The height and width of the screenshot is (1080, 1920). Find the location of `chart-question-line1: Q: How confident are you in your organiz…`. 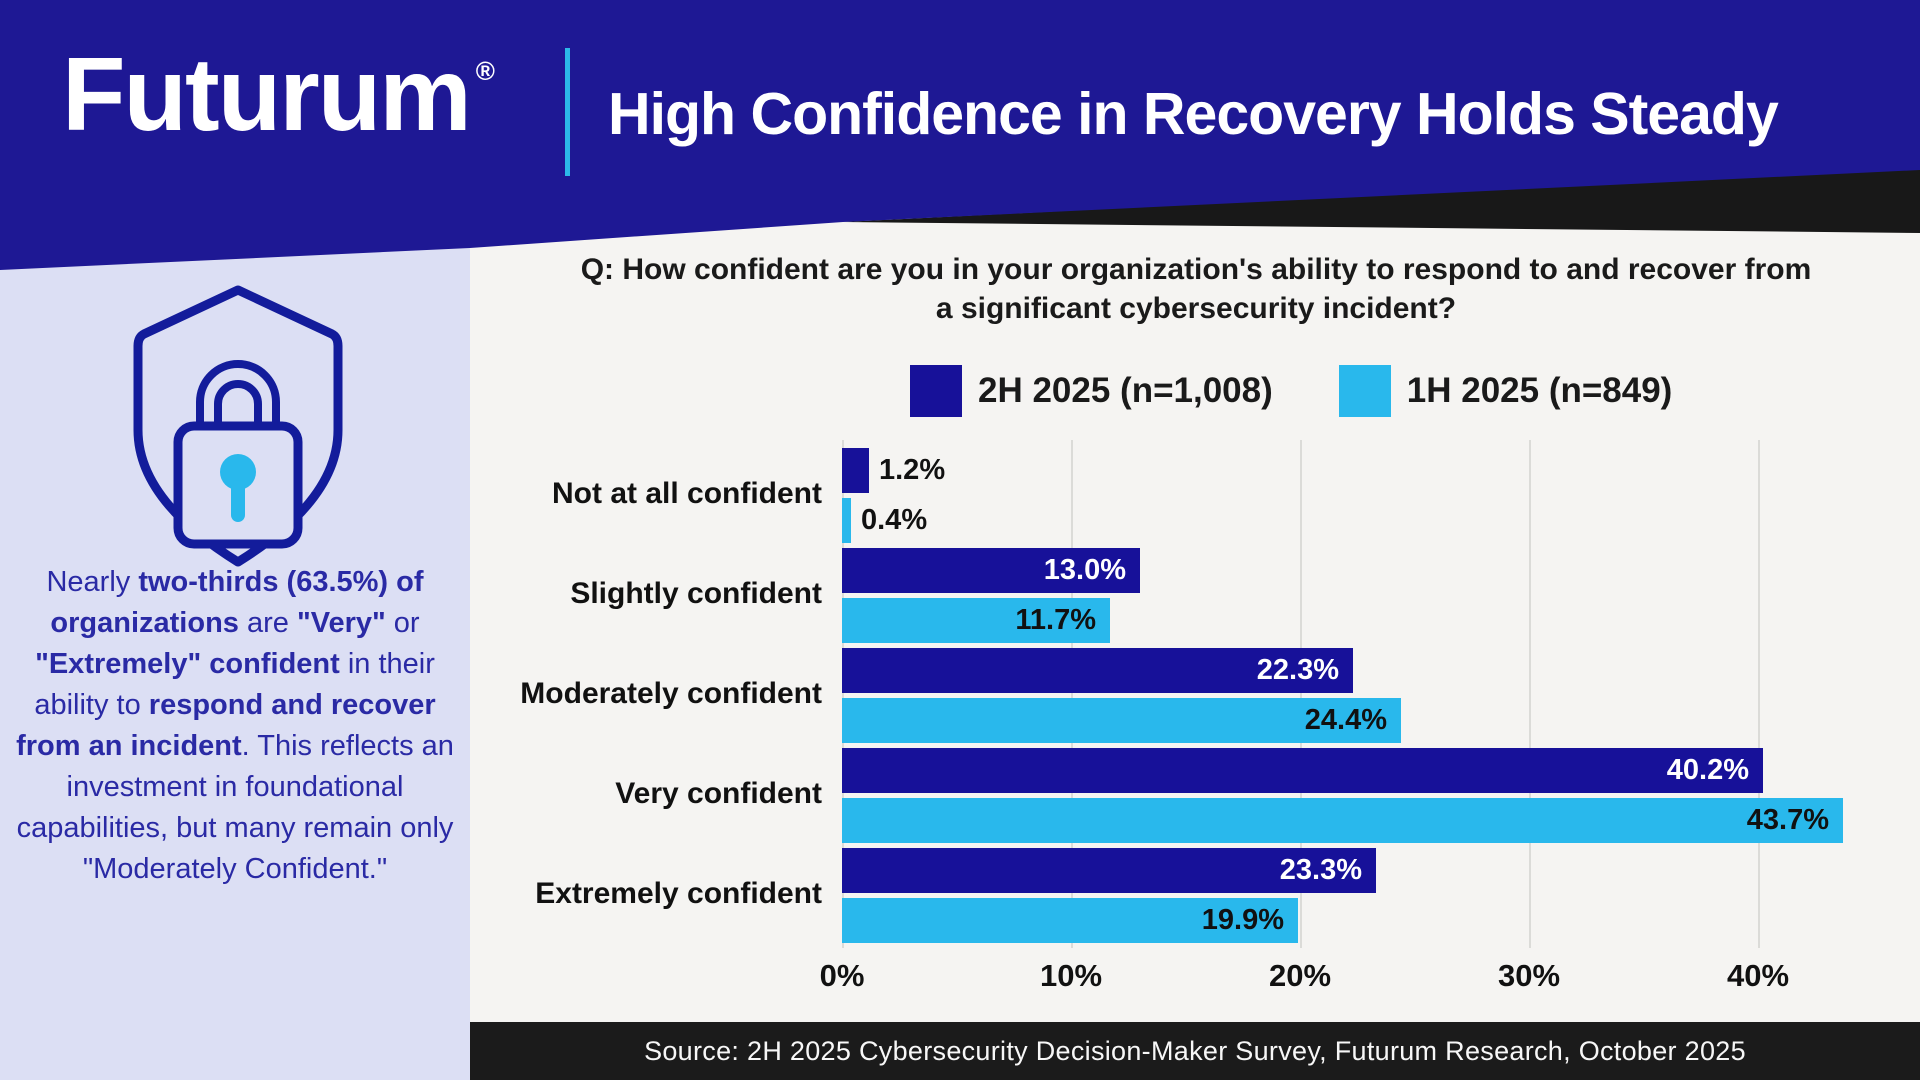

chart-question-line1: Q: How confident are you in your organiz… is located at coordinates (1196, 269).